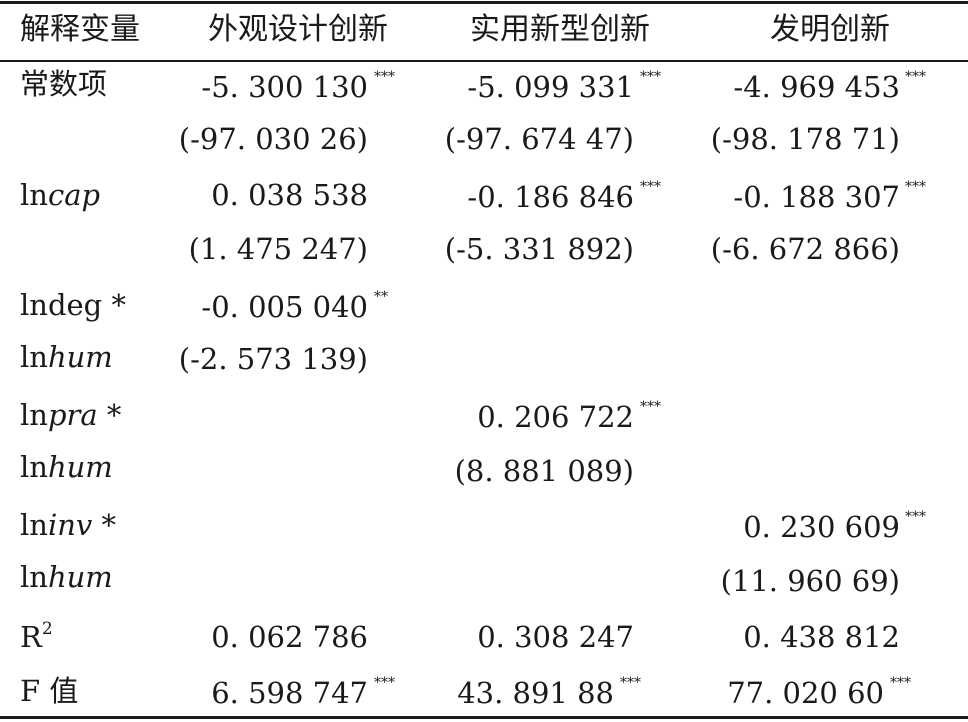  I want to click on row-label-lndeg-lnhum: lnhum, so click(66, 357).